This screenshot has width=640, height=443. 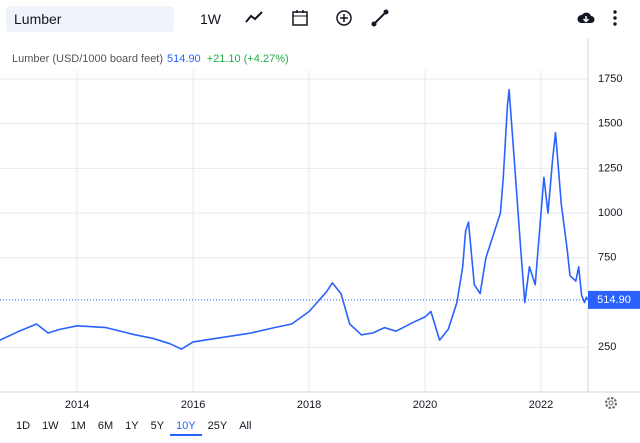 I want to click on range-button: All, so click(x=245, y=426).